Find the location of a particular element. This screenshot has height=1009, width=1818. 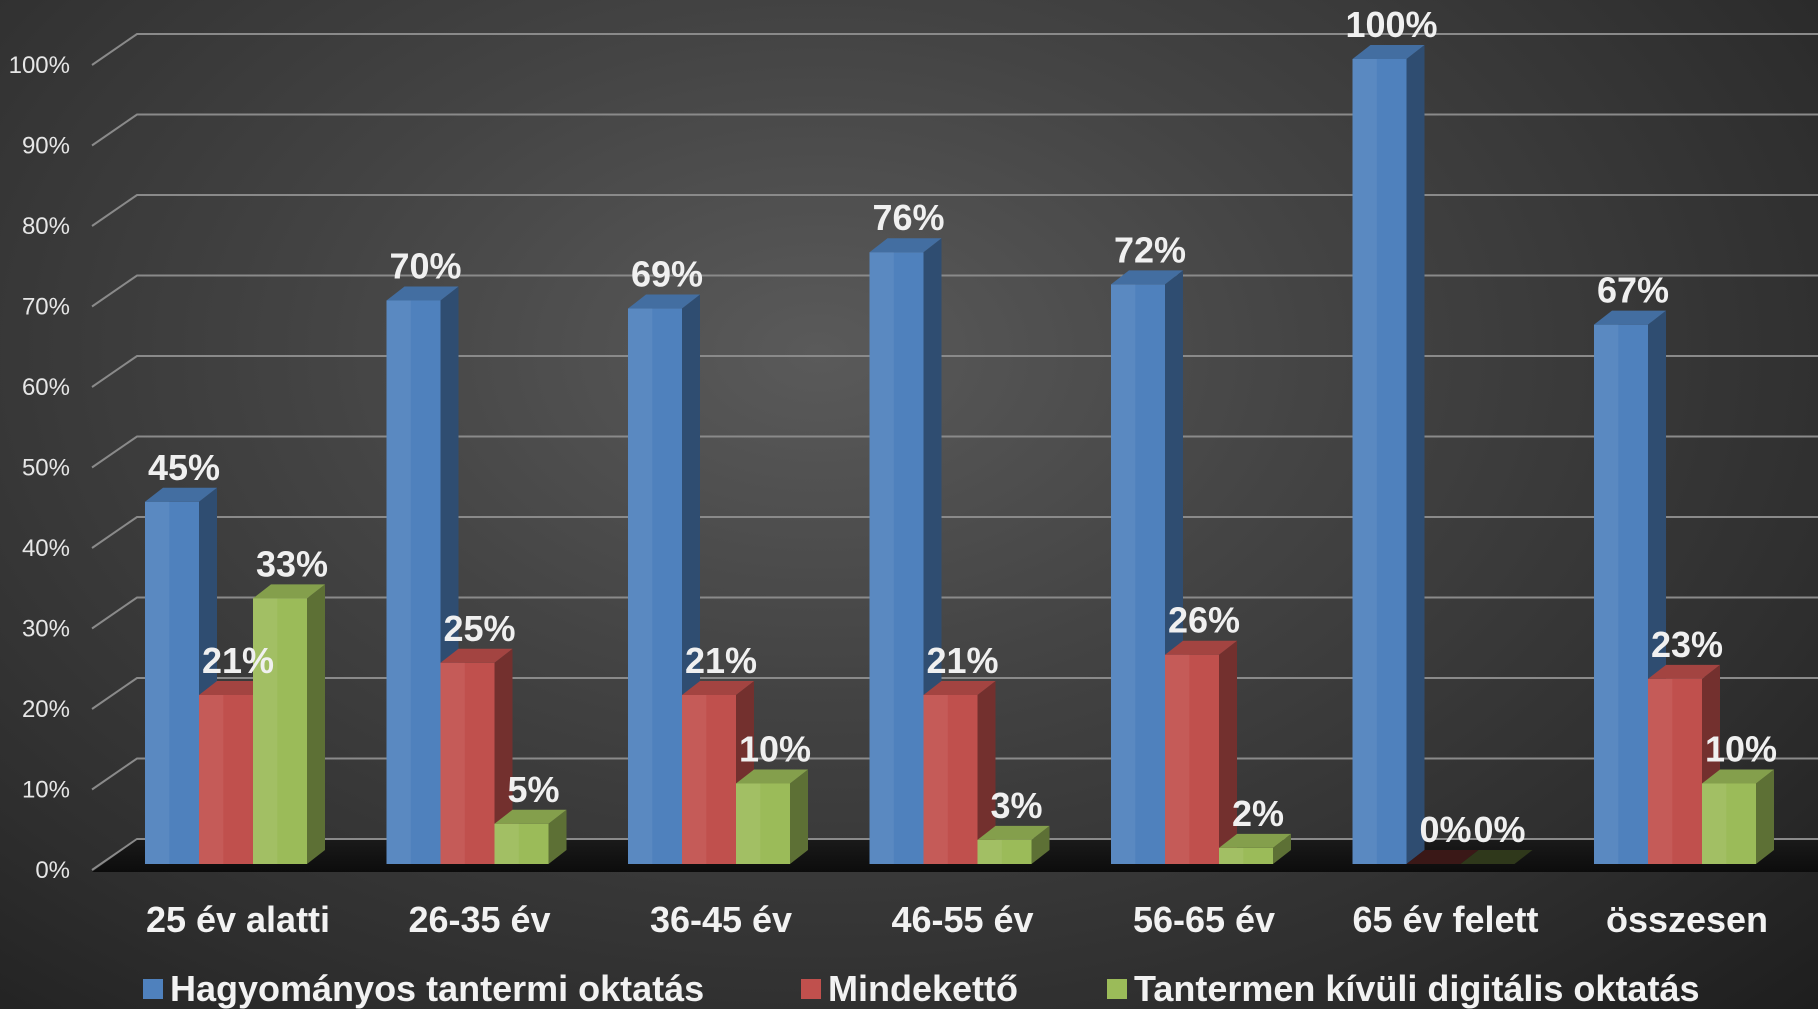

data-label: 3% is located at coordinates (1016, 805).